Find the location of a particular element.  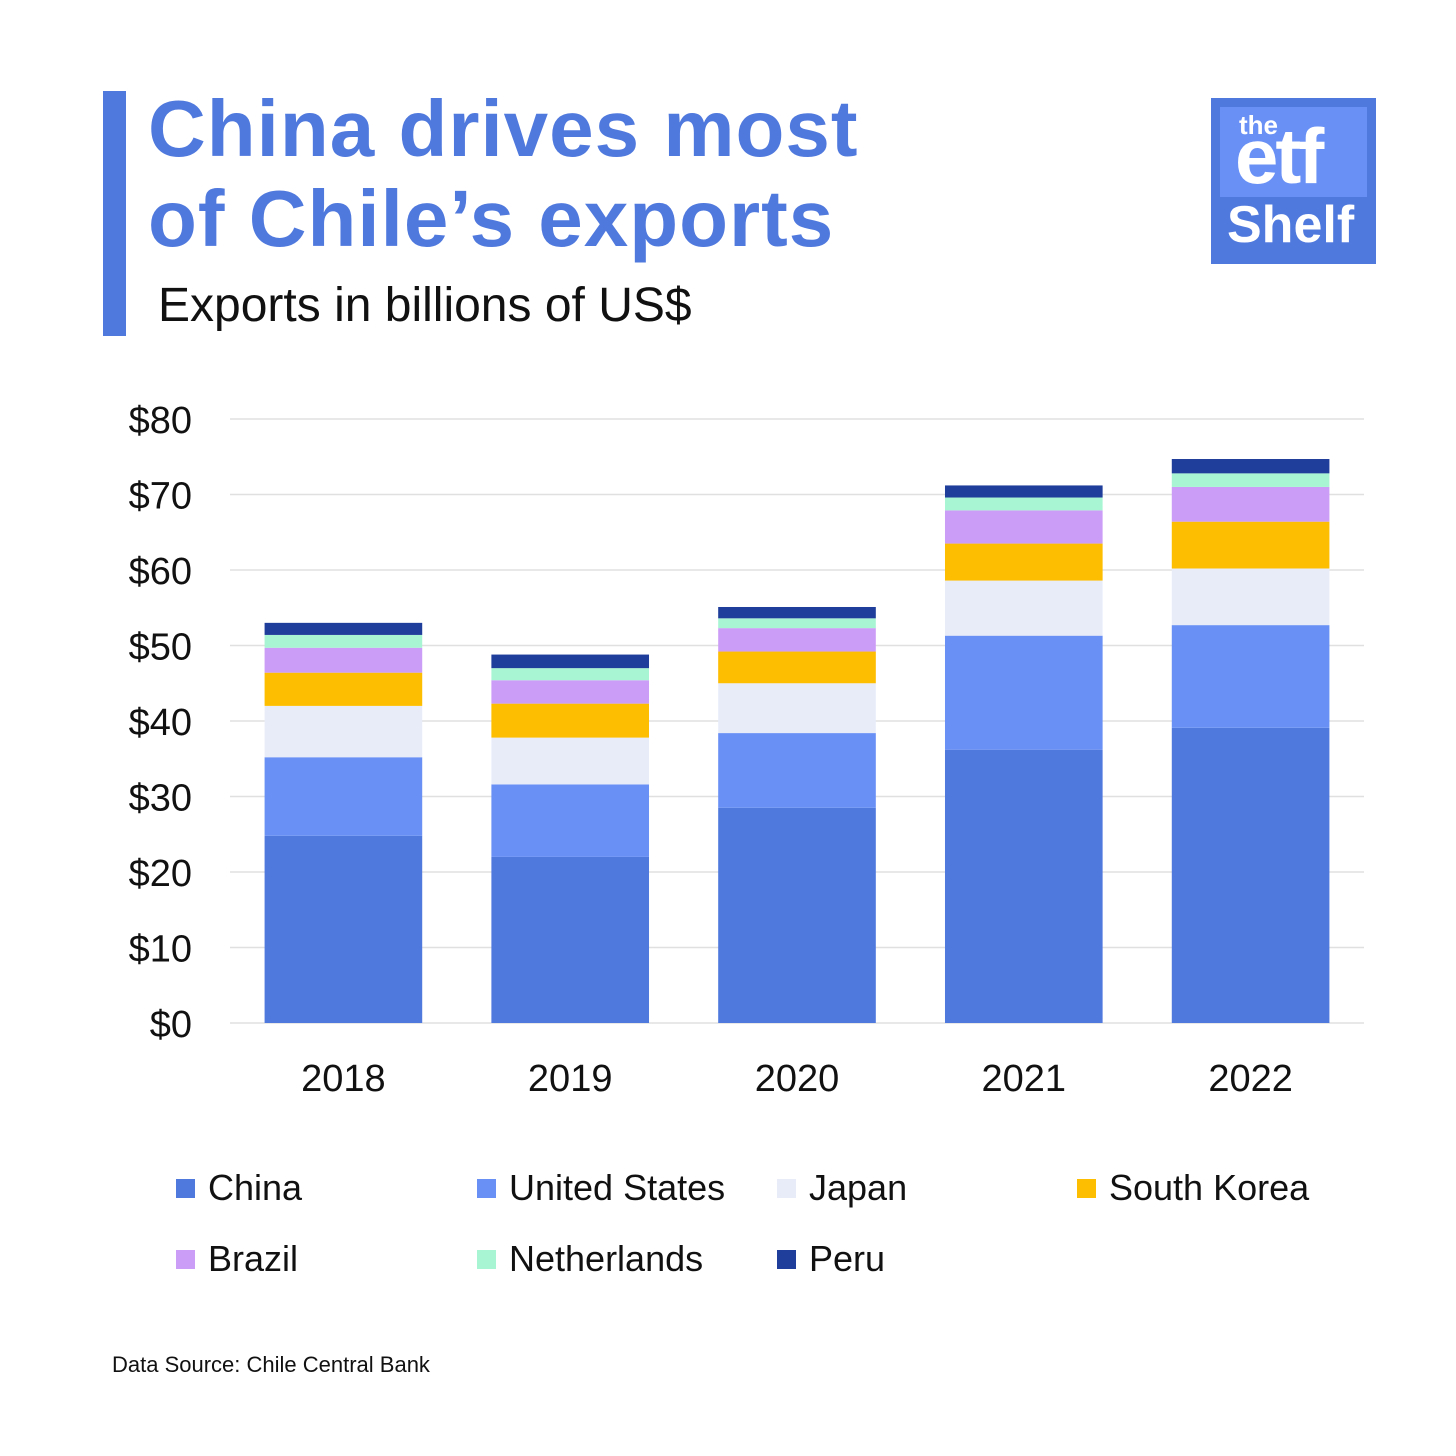

logo-text-etf: etf is located at coordinates (1279, 156).